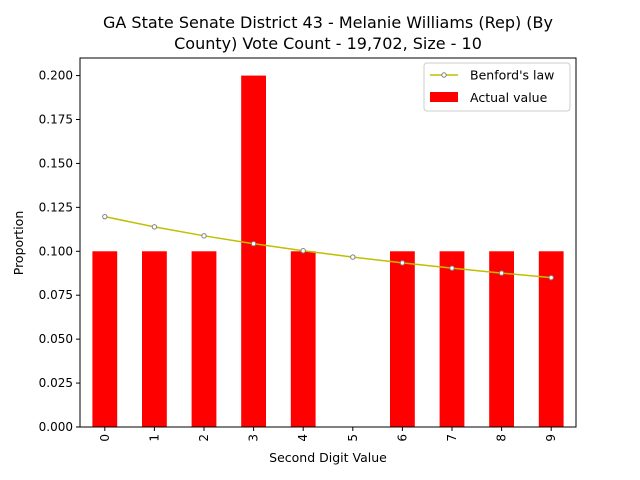  I want to click on y-tick-label: 0.125, so click(56, 207).